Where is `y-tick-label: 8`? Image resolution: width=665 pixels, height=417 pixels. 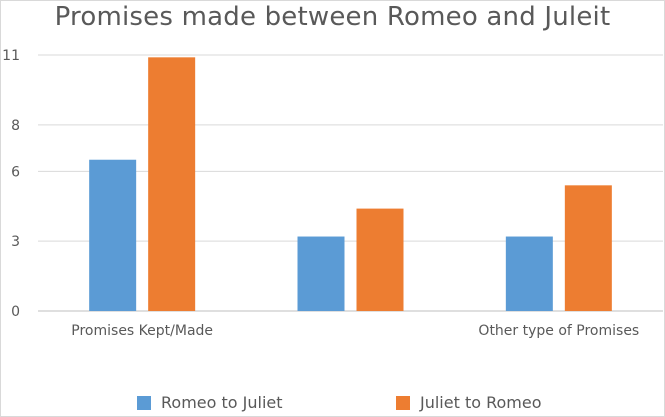
y-tick-label: 8 is located at coordinates (15, 126).